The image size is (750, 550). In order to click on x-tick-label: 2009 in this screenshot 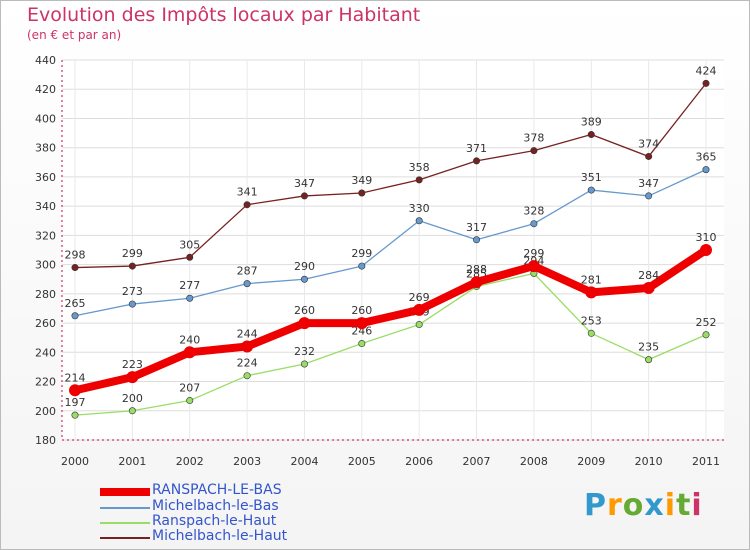, I will do `click(591, 461)`.